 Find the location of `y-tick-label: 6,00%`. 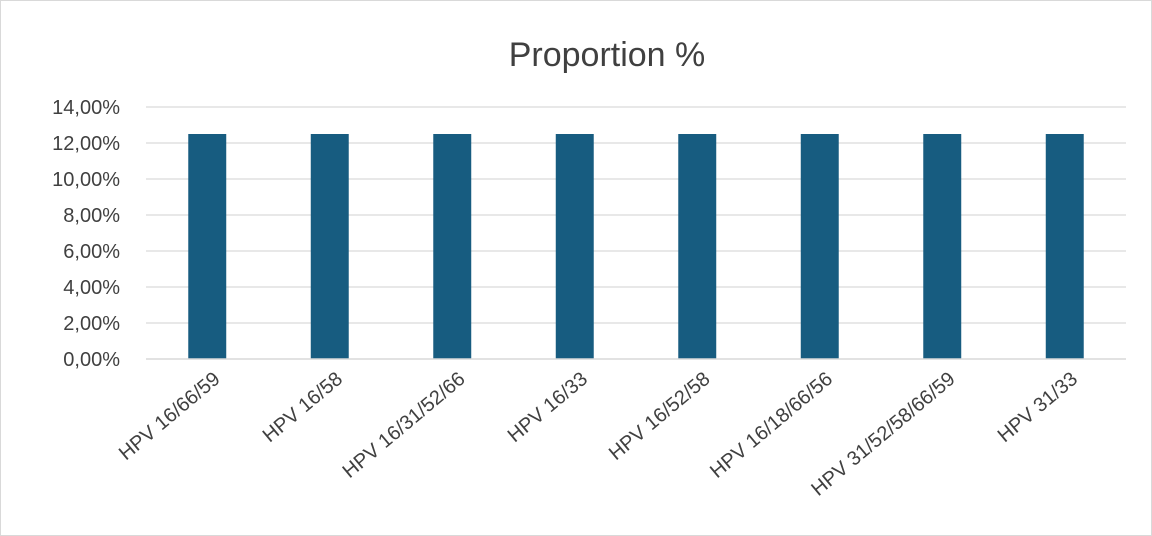

y-tick-label: 6,00% is located at coordinates (91, 252).